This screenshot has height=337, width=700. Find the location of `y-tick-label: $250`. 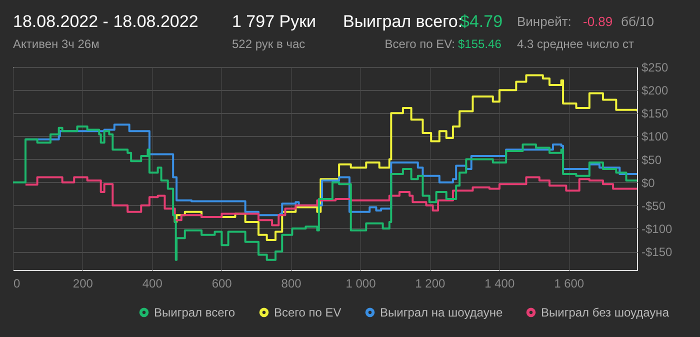

y-tick-label: $250 is located at coordinates (655, 67).